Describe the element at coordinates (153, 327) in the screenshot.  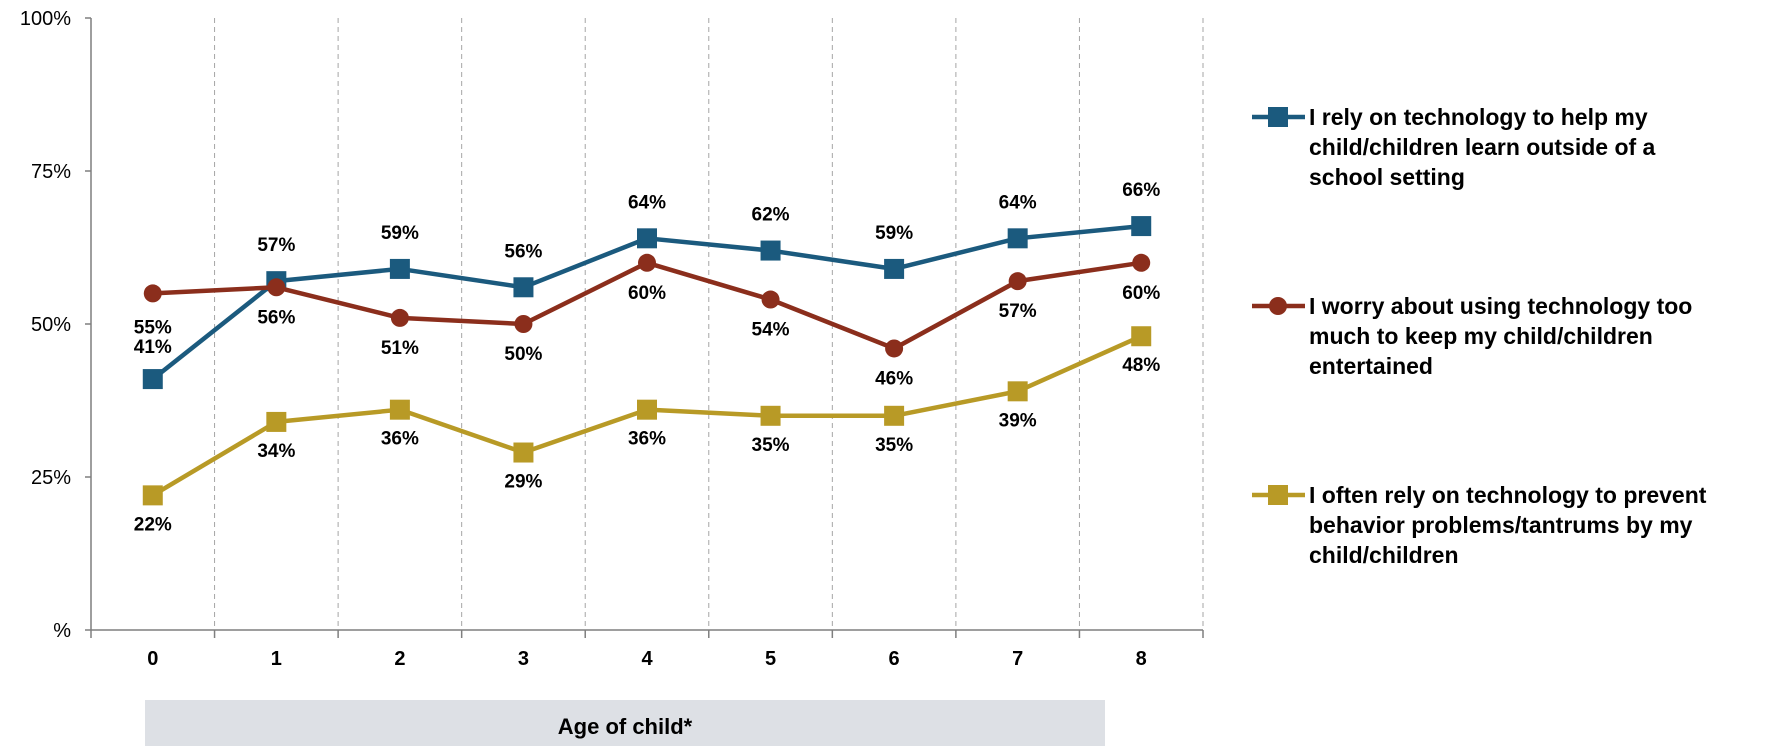
I see `data-label: 55%` at that location.